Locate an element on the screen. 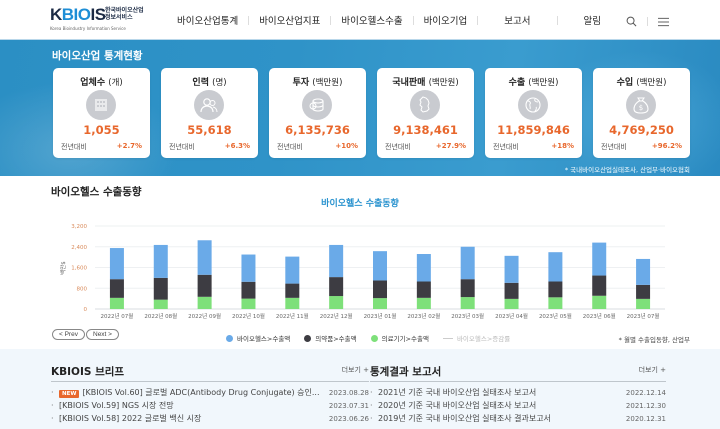 The image size is (720, 429). stat-card-companies: 업체수 (개) 1,055 전년대비 +2.7% is located at coordinates (101, 113).